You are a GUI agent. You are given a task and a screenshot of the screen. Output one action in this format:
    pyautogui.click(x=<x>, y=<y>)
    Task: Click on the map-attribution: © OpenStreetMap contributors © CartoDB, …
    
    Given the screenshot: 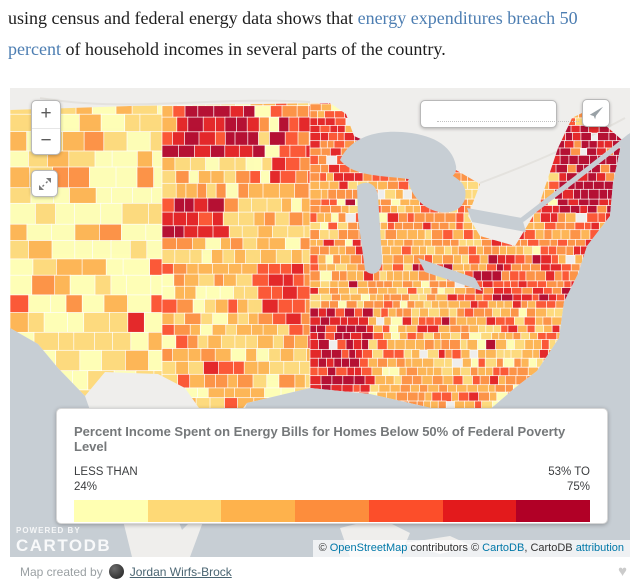 What is the action you would take?
    pyautogui.click(x=471, y=548)
    